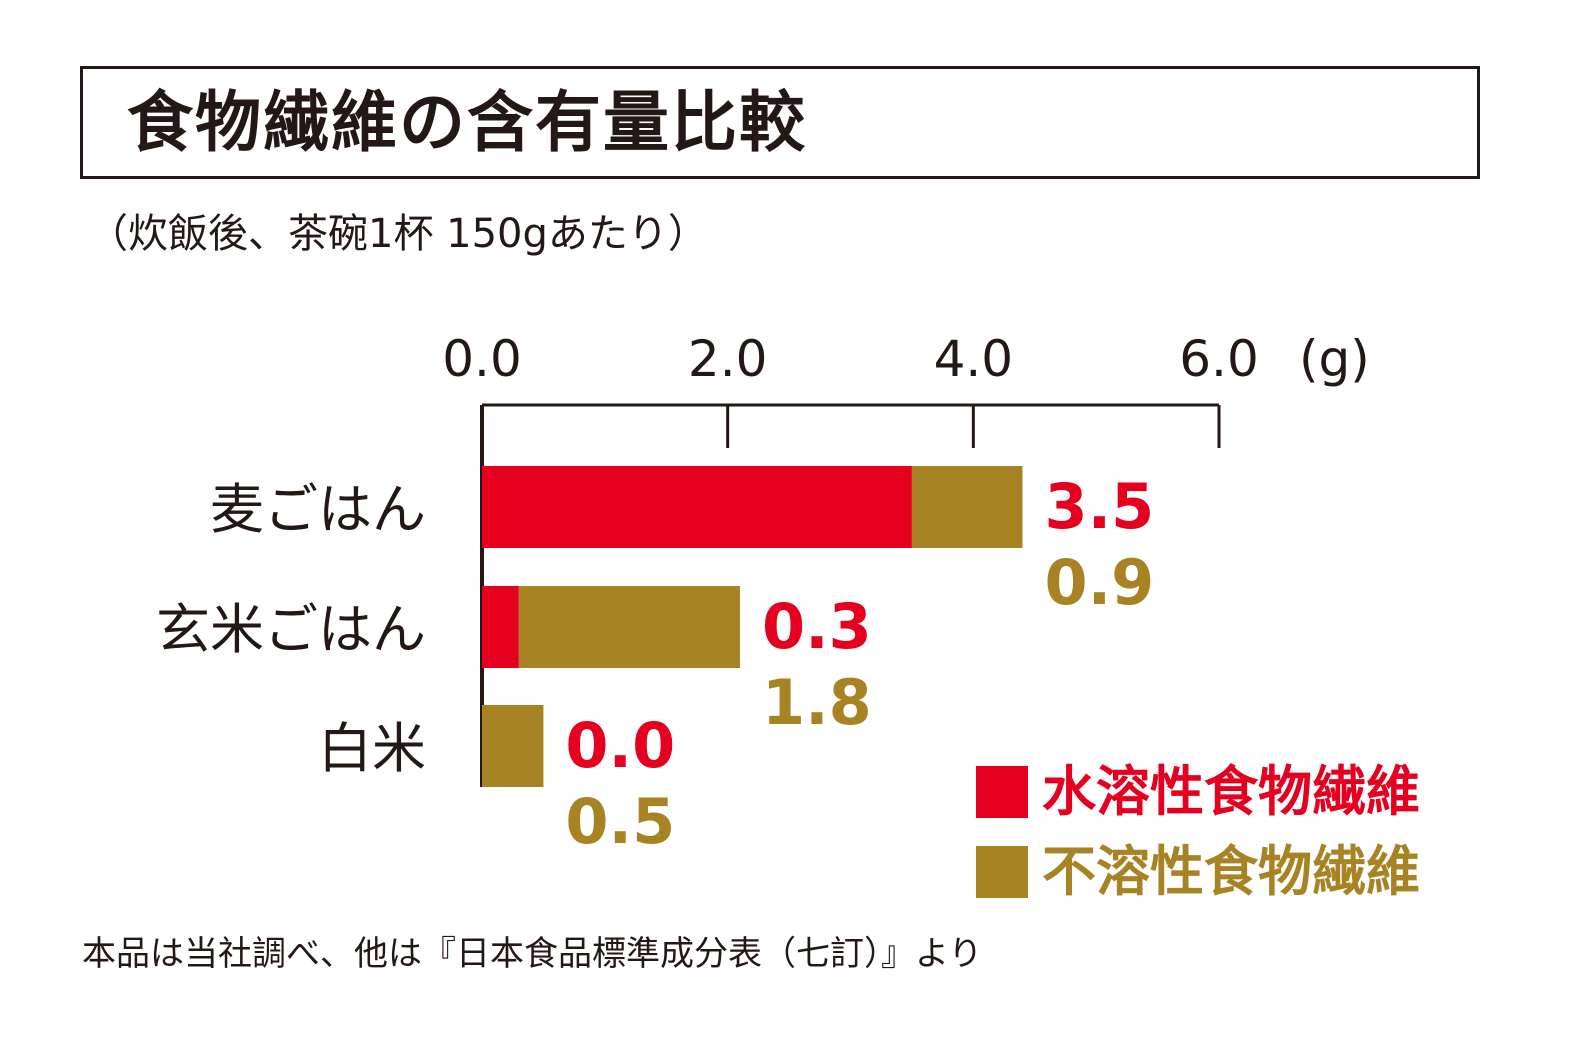  I want to click on value-label-soluble: 3.5, so click(1099, 506).